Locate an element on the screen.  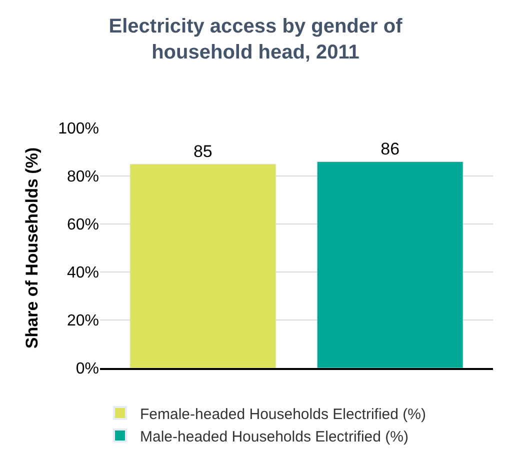
y-tick-label: 20% is located at coordinates (82, 321).